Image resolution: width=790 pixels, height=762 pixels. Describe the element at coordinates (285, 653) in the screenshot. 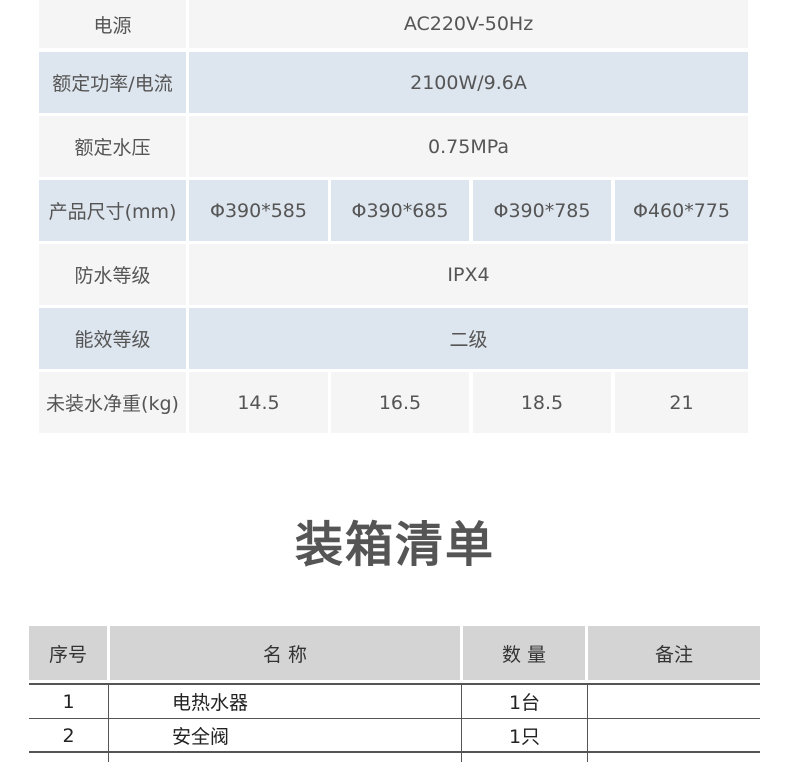

I see `header-name: 名 称` at that location.